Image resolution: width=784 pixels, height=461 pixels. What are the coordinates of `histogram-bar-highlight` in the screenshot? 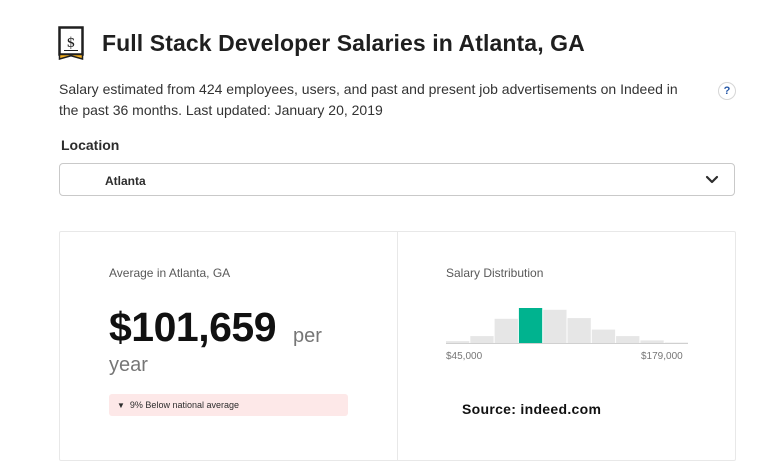 It's located at (530, 326).